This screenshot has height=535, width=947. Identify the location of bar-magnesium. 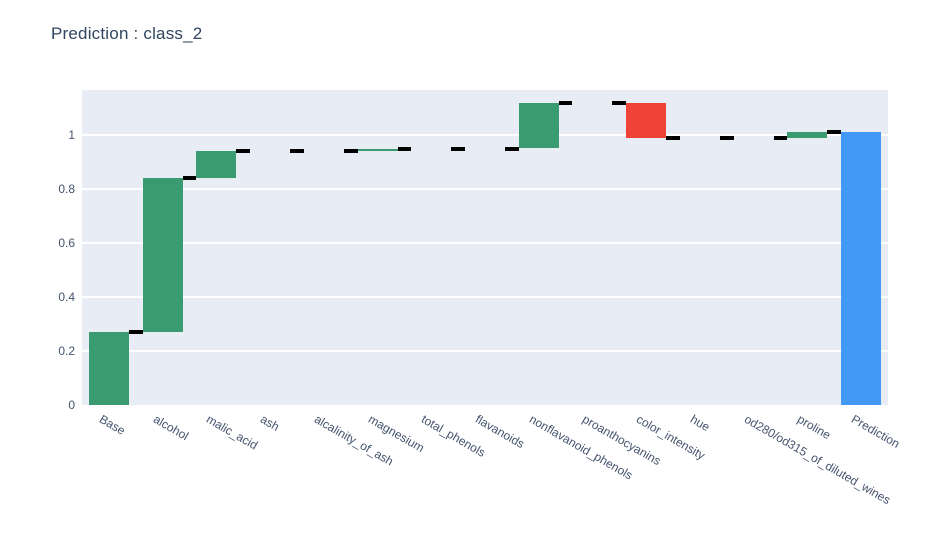
(377, 150).